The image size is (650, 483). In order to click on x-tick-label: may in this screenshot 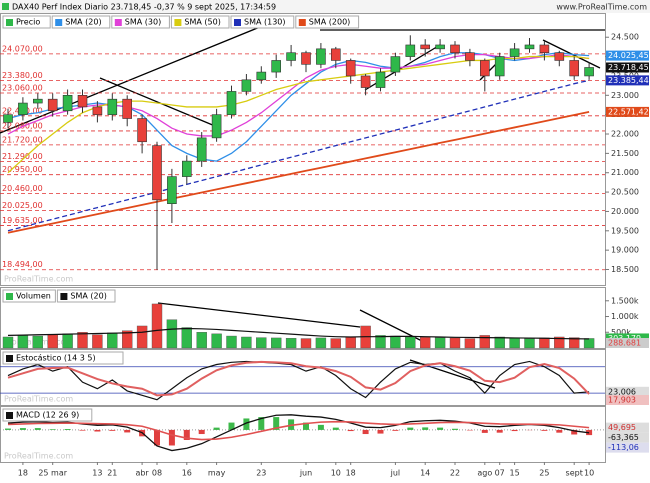, I will do `click(217, 473)`.